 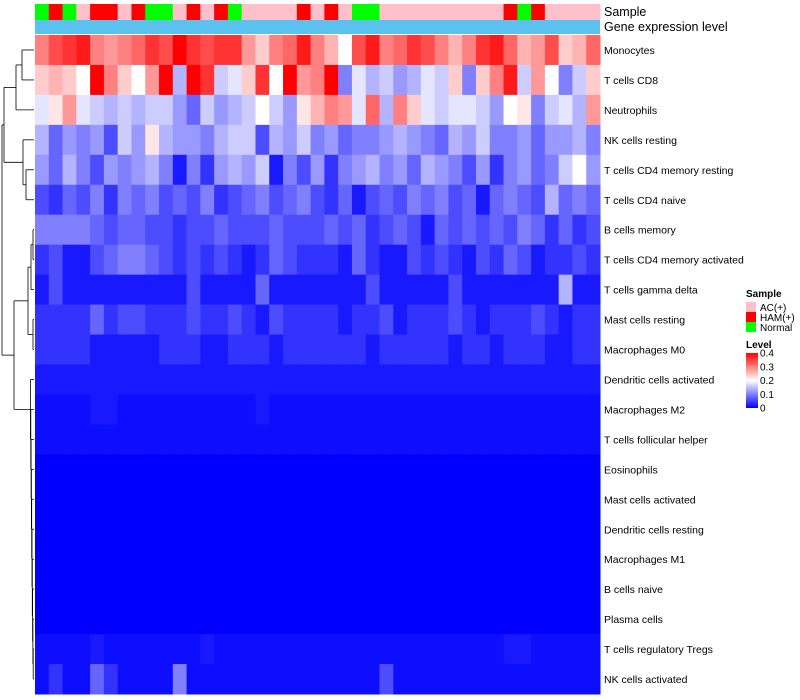 What do you see at coordinates (645, 201) in the screenshot?
I see `row-label: T cells CD4 naive` at bounding box center [645, 201].